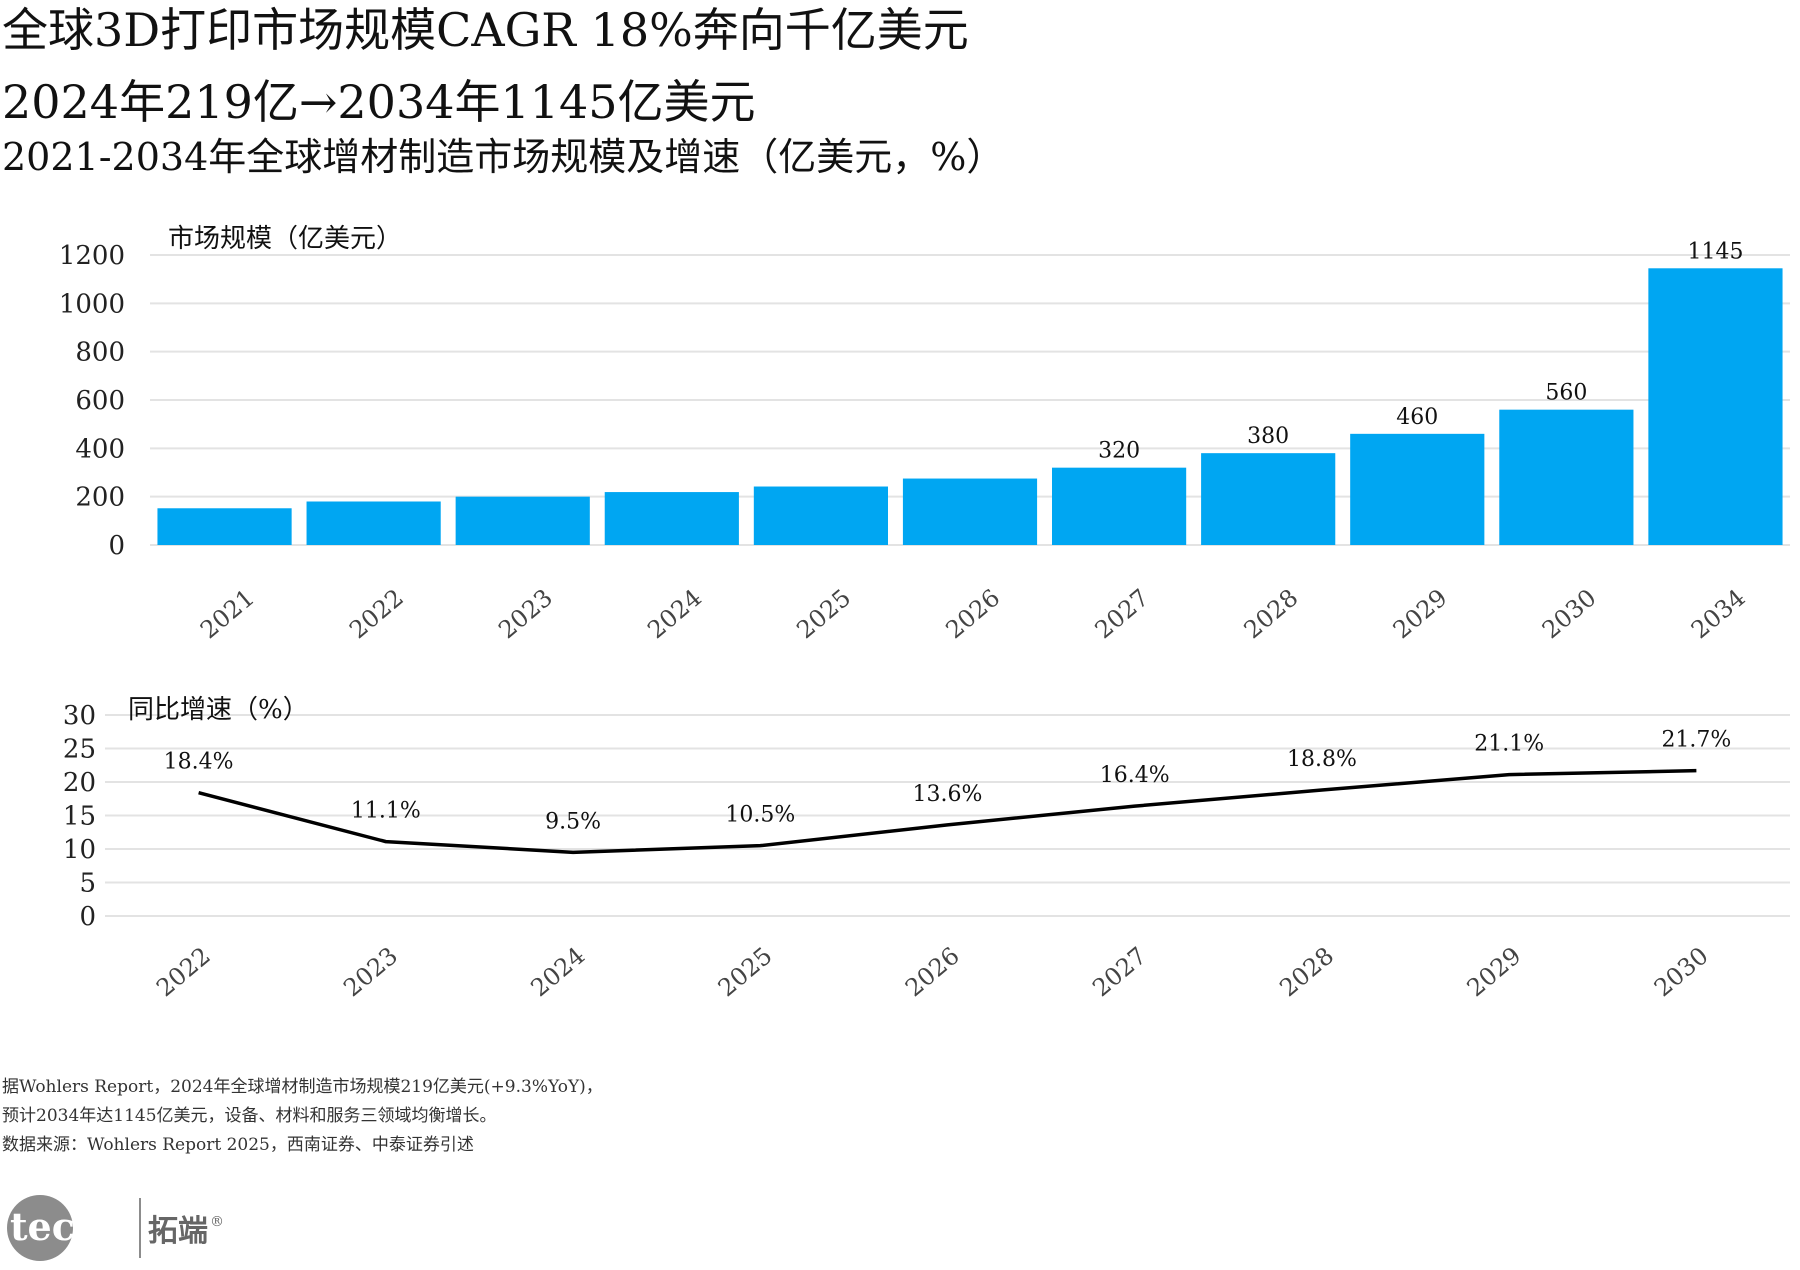 The width and height of the screenshot is (1800, 1270). What do you see at coordinates (947, 811) in the screenshot?
I see `growth-line` at bounding box center [947, 811].